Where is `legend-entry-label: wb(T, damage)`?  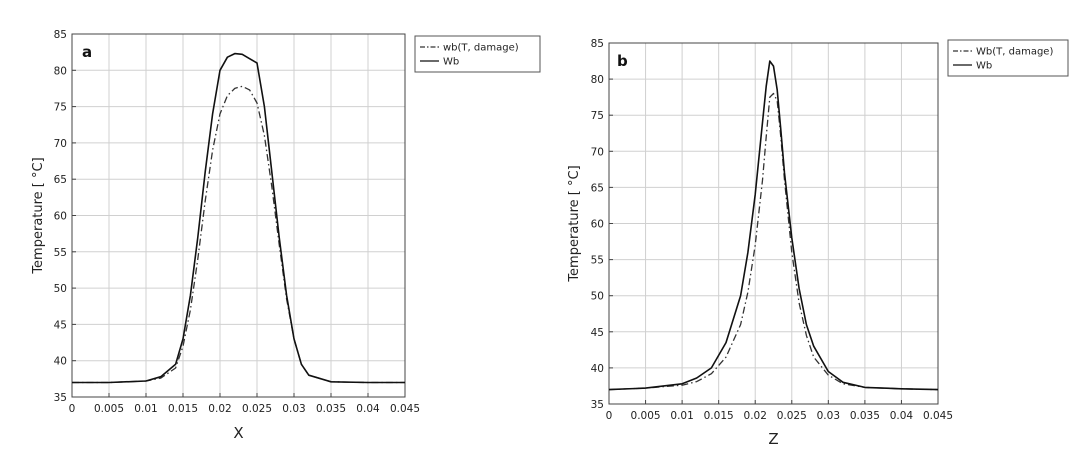
legend-entry-label: wb(T, damage) is located at coordinates (481, 48).